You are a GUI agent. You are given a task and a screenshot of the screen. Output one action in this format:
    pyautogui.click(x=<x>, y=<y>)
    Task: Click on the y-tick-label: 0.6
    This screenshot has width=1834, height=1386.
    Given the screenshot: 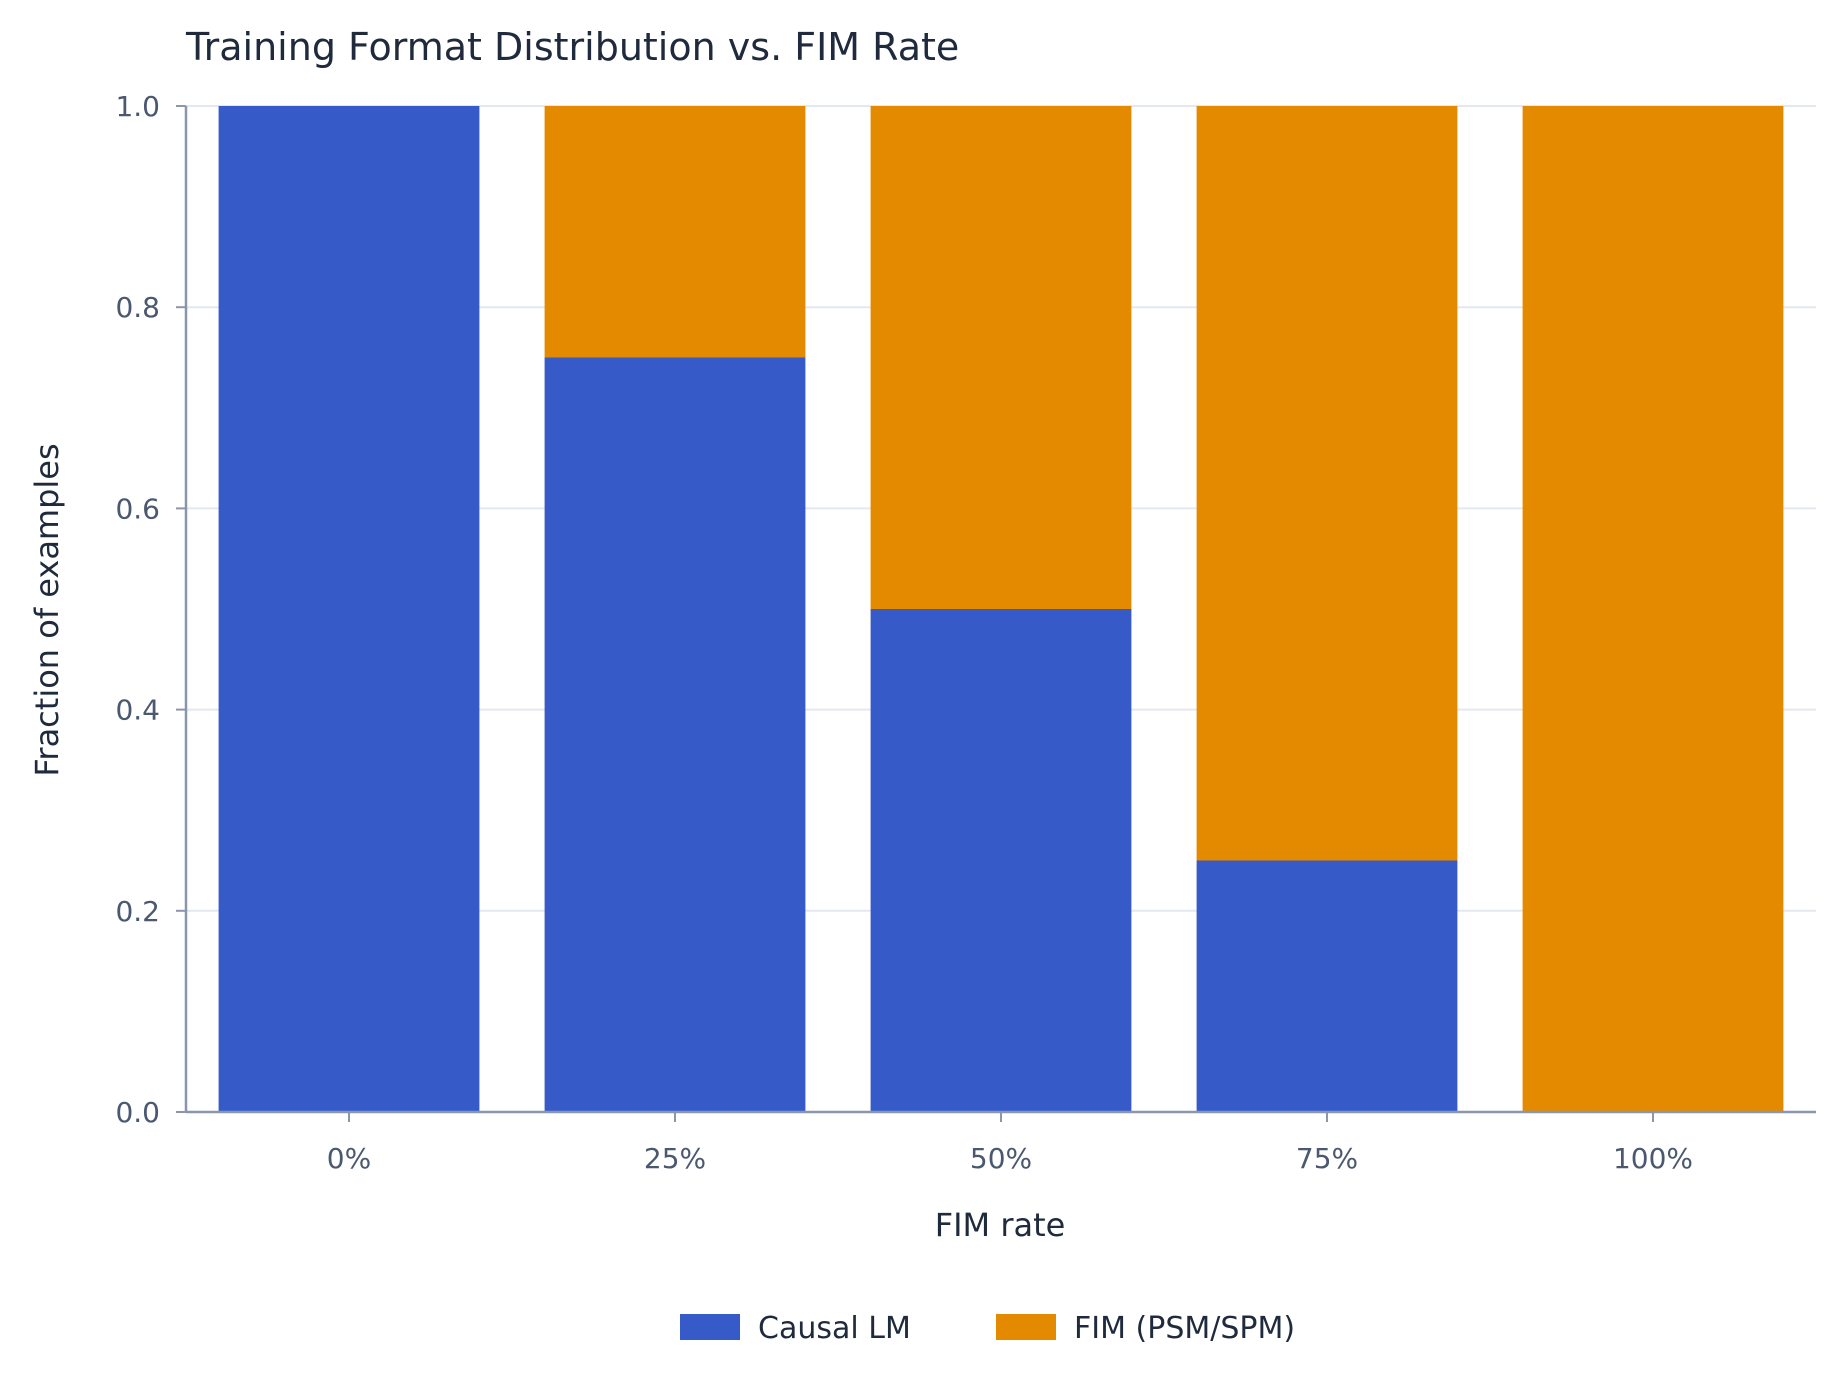 What is the action you would take?
    pyautogui.click(x=137, y=508)
    